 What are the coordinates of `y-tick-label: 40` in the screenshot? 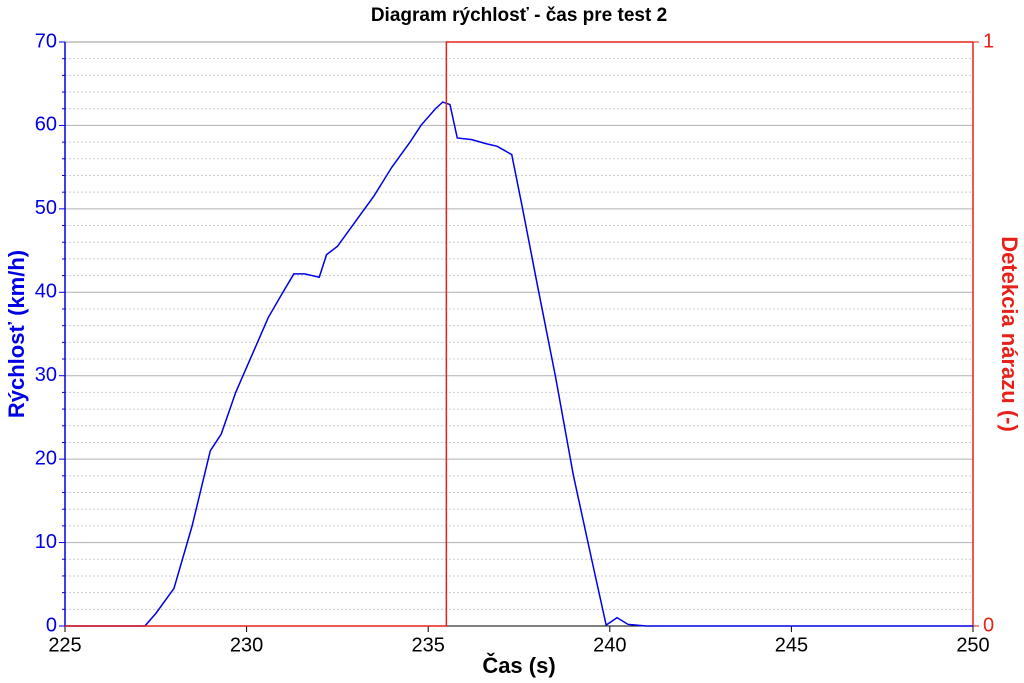 It's located at (46, 292).